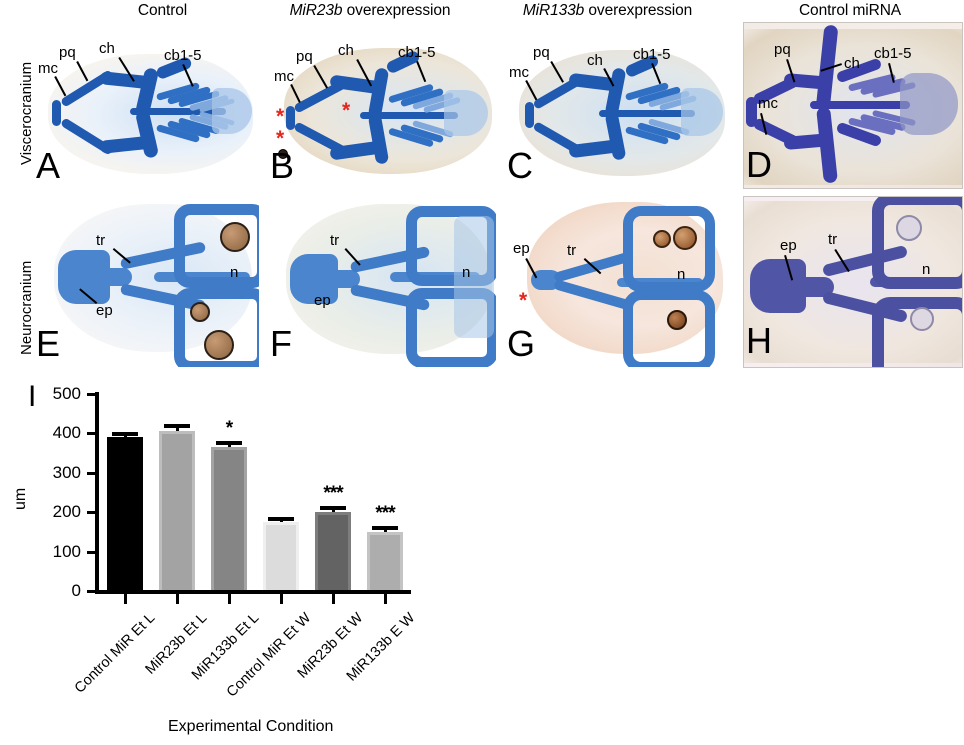 The image size is (964, 745). What do you see at coordinates (20, 498) in the screenshot?
I see `chart-y-axis-label: um` at bounding box center [20, 498].